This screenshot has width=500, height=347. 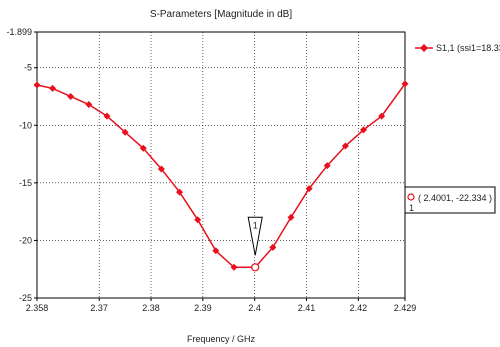 What do you see at coordinates (221, 14) in the screenshot?
I see `chart-title: S-Parameters [Magnitude in dB]` at bounding box center [221, 14].